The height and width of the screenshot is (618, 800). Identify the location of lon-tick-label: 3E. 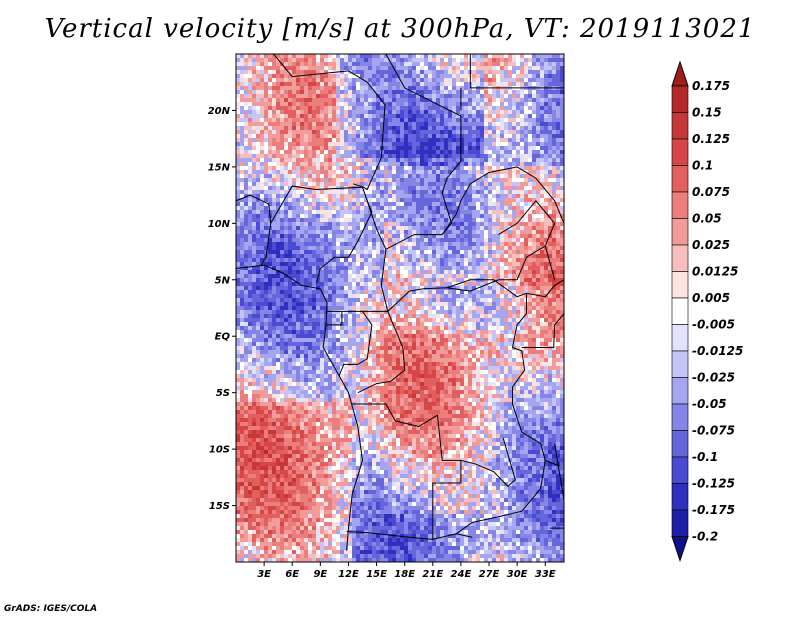
(264, 574).